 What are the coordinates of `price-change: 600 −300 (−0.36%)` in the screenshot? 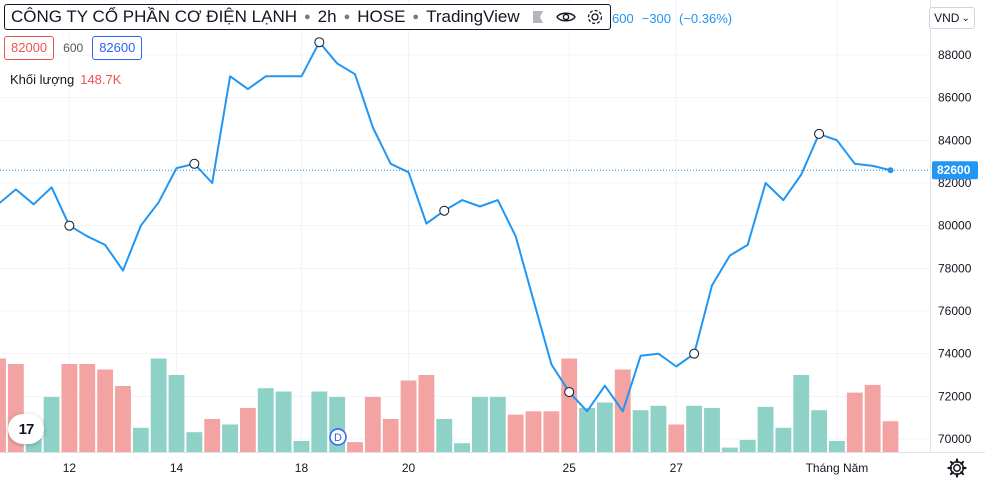 It's located at (676, 18).